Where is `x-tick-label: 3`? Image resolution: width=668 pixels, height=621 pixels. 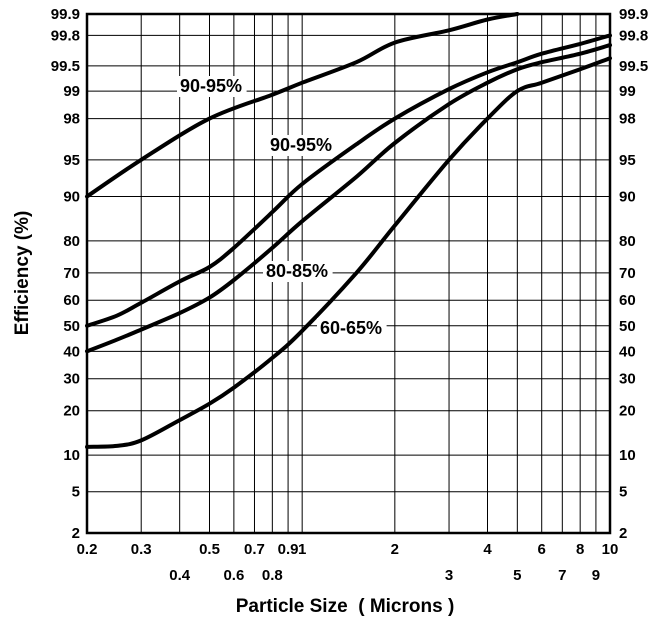 x-tick-label: 3 is located at coordinates (449, 575).